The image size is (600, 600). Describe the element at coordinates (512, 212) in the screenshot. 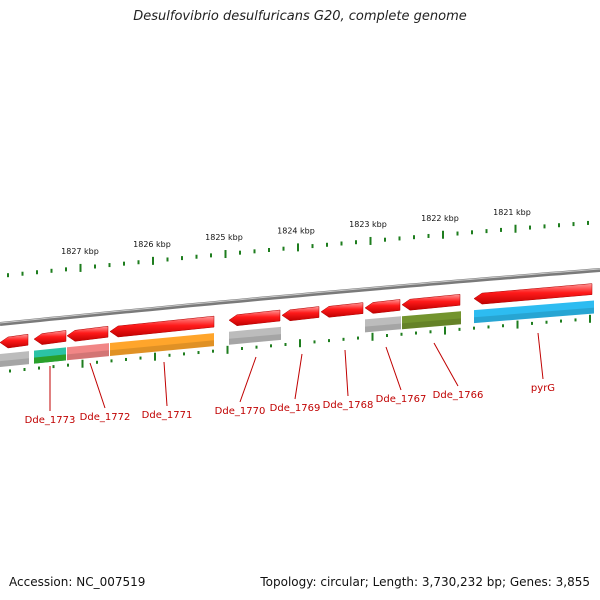

I see `kbp-label: 1821 kbp` at that location.